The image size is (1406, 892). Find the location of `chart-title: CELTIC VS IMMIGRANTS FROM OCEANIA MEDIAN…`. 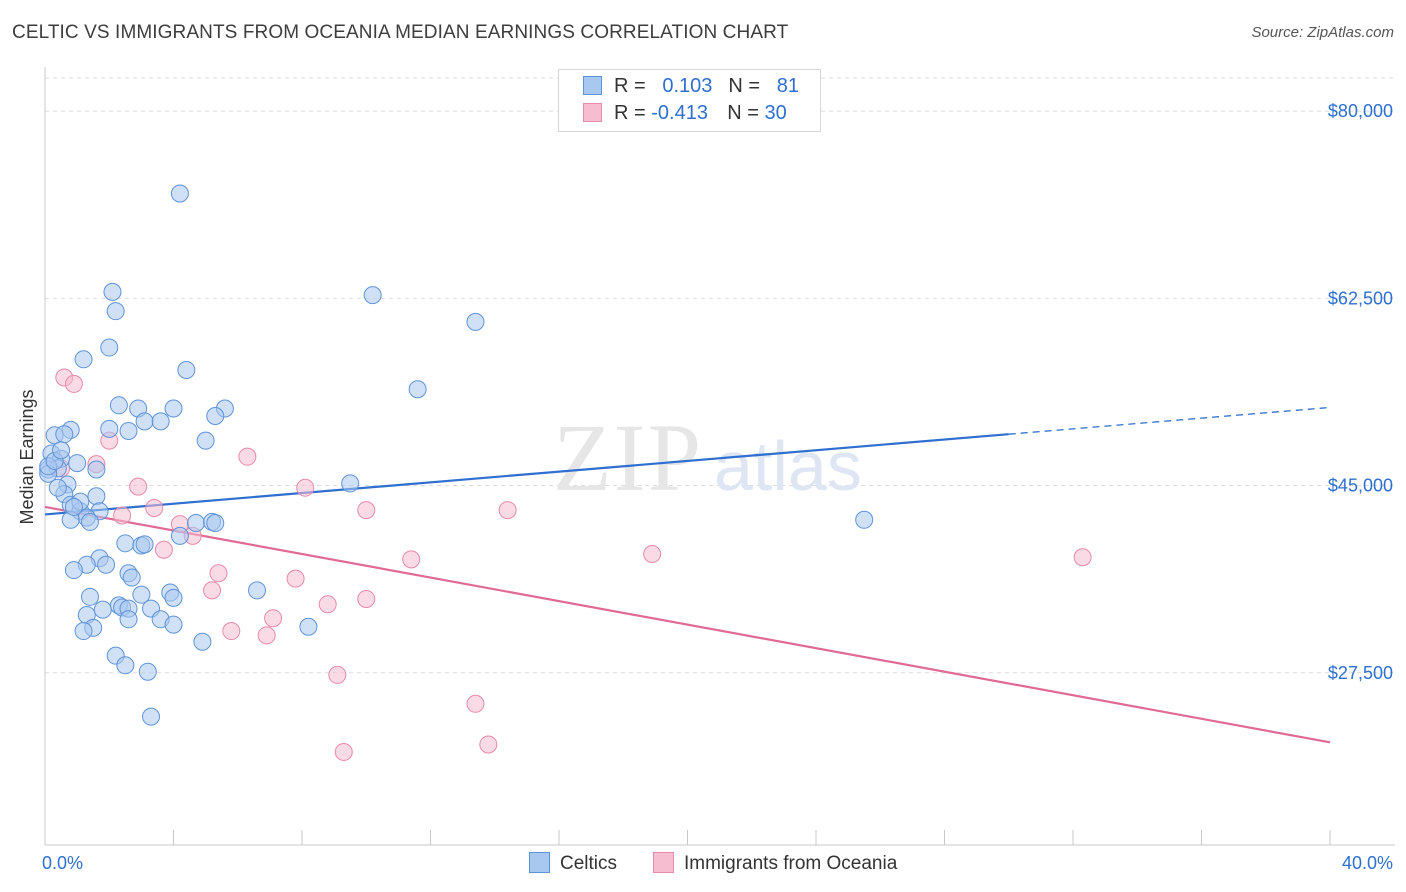

chart-title: CELTIC VS IMMIGRANTS FROM OCEANIA MEDIAN… is located at coordinates (400, 32).